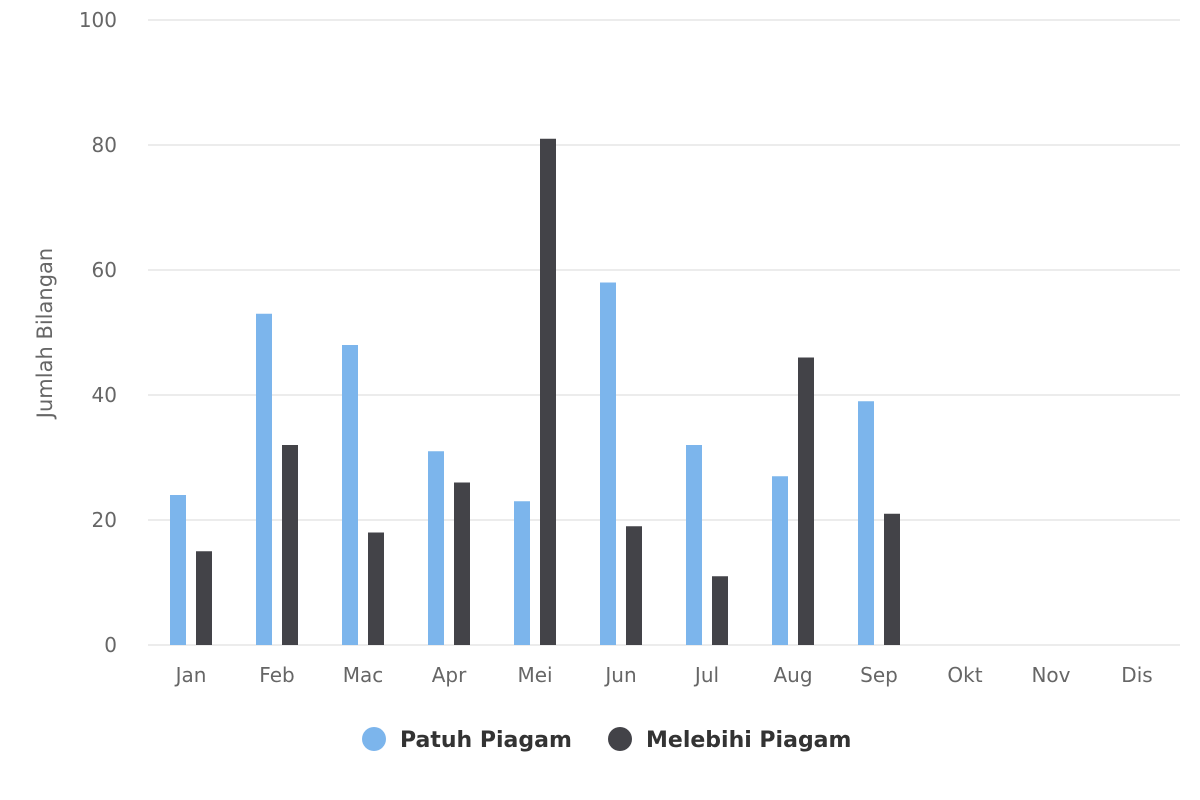 The height and width of the screenshot is (800, 1200). Describe the element at coordinates (104, 270) in the screenshot. I see `y-tick-label: 60` at that location.